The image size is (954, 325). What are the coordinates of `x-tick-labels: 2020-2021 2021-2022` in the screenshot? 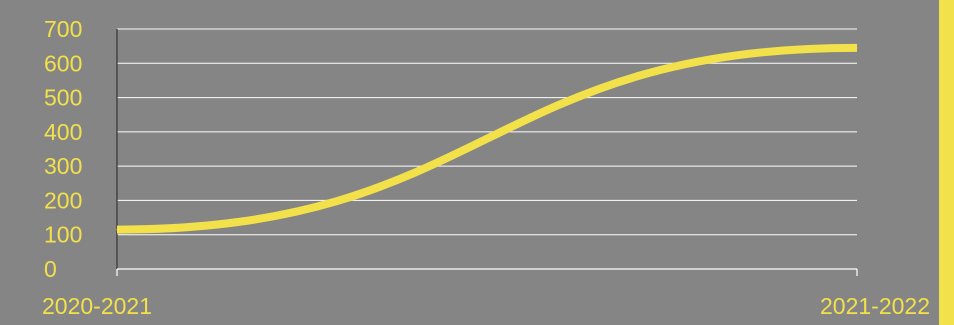 It's located at (486, 306).